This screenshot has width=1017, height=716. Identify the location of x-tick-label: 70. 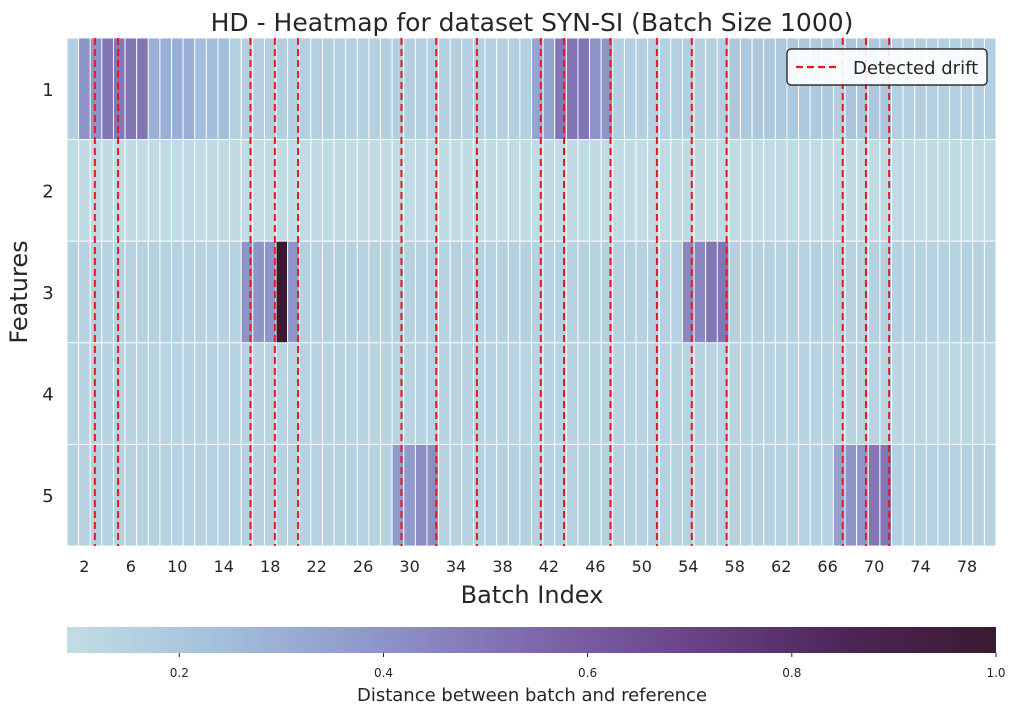
(874, 566).